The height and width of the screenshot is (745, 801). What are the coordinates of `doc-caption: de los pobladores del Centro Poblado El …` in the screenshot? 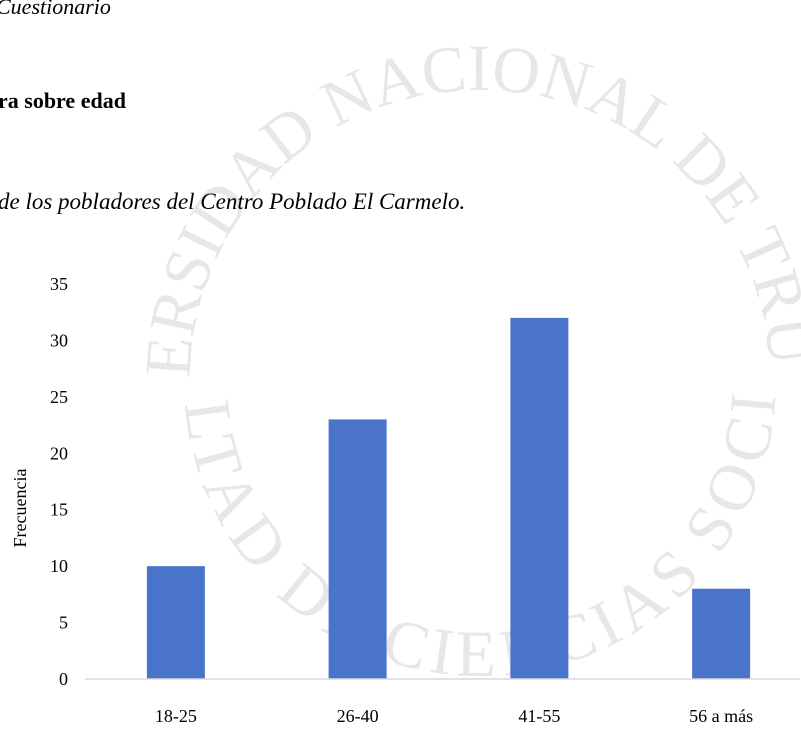 It's located at (232, 201).